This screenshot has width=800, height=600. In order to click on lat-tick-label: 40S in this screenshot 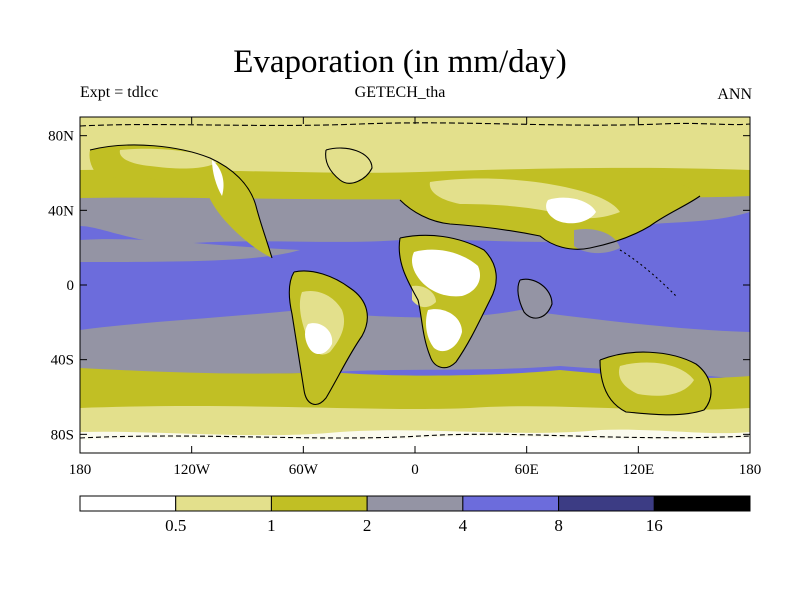, I will do `click(62, 361)`.